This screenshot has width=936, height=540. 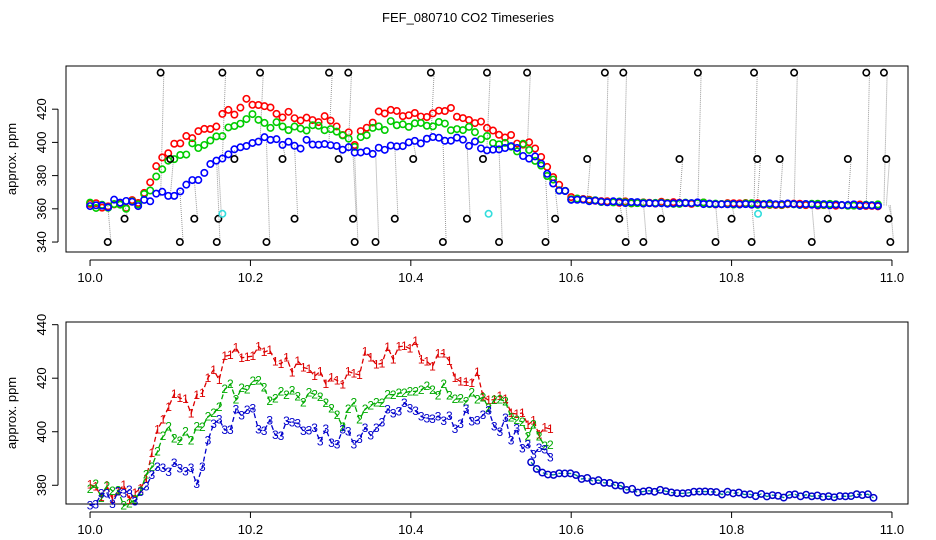 What do you see at coordinates (410, 529) in the screenshot?
I see `bottom-x-tick-label: 10.4` at bounding box center [410, 529].